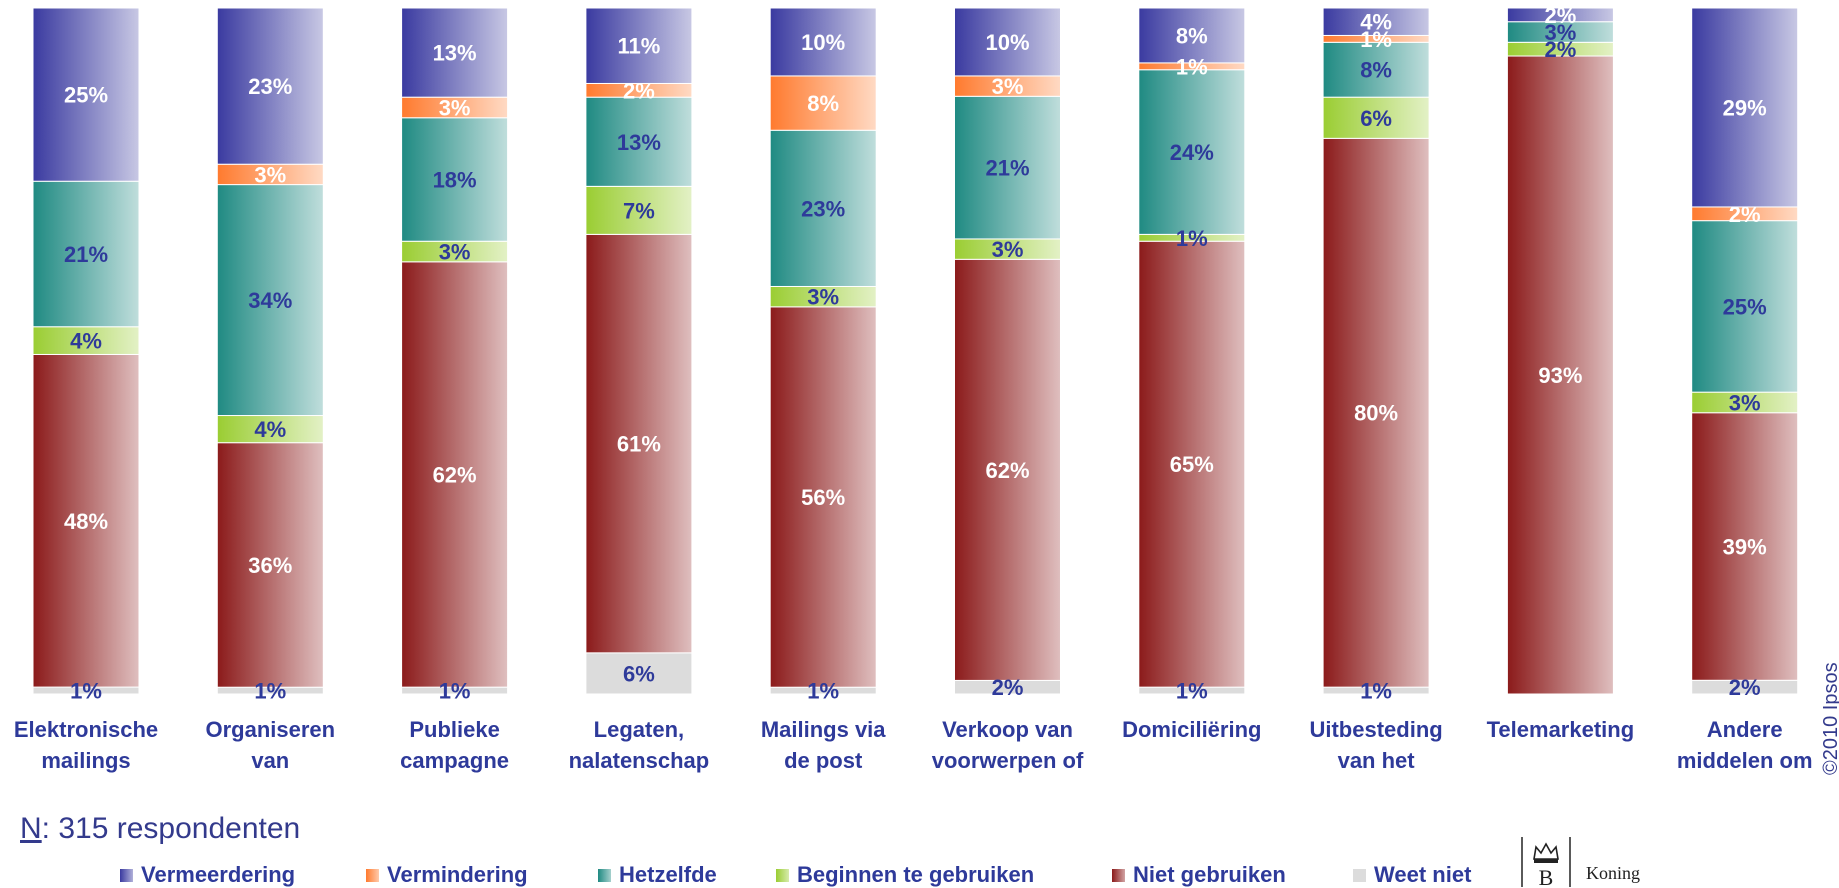 This screenshot has height=888, width=1839. I want to click on legend-item-vermeerdering: Vermeerdering, so click(207, 875).